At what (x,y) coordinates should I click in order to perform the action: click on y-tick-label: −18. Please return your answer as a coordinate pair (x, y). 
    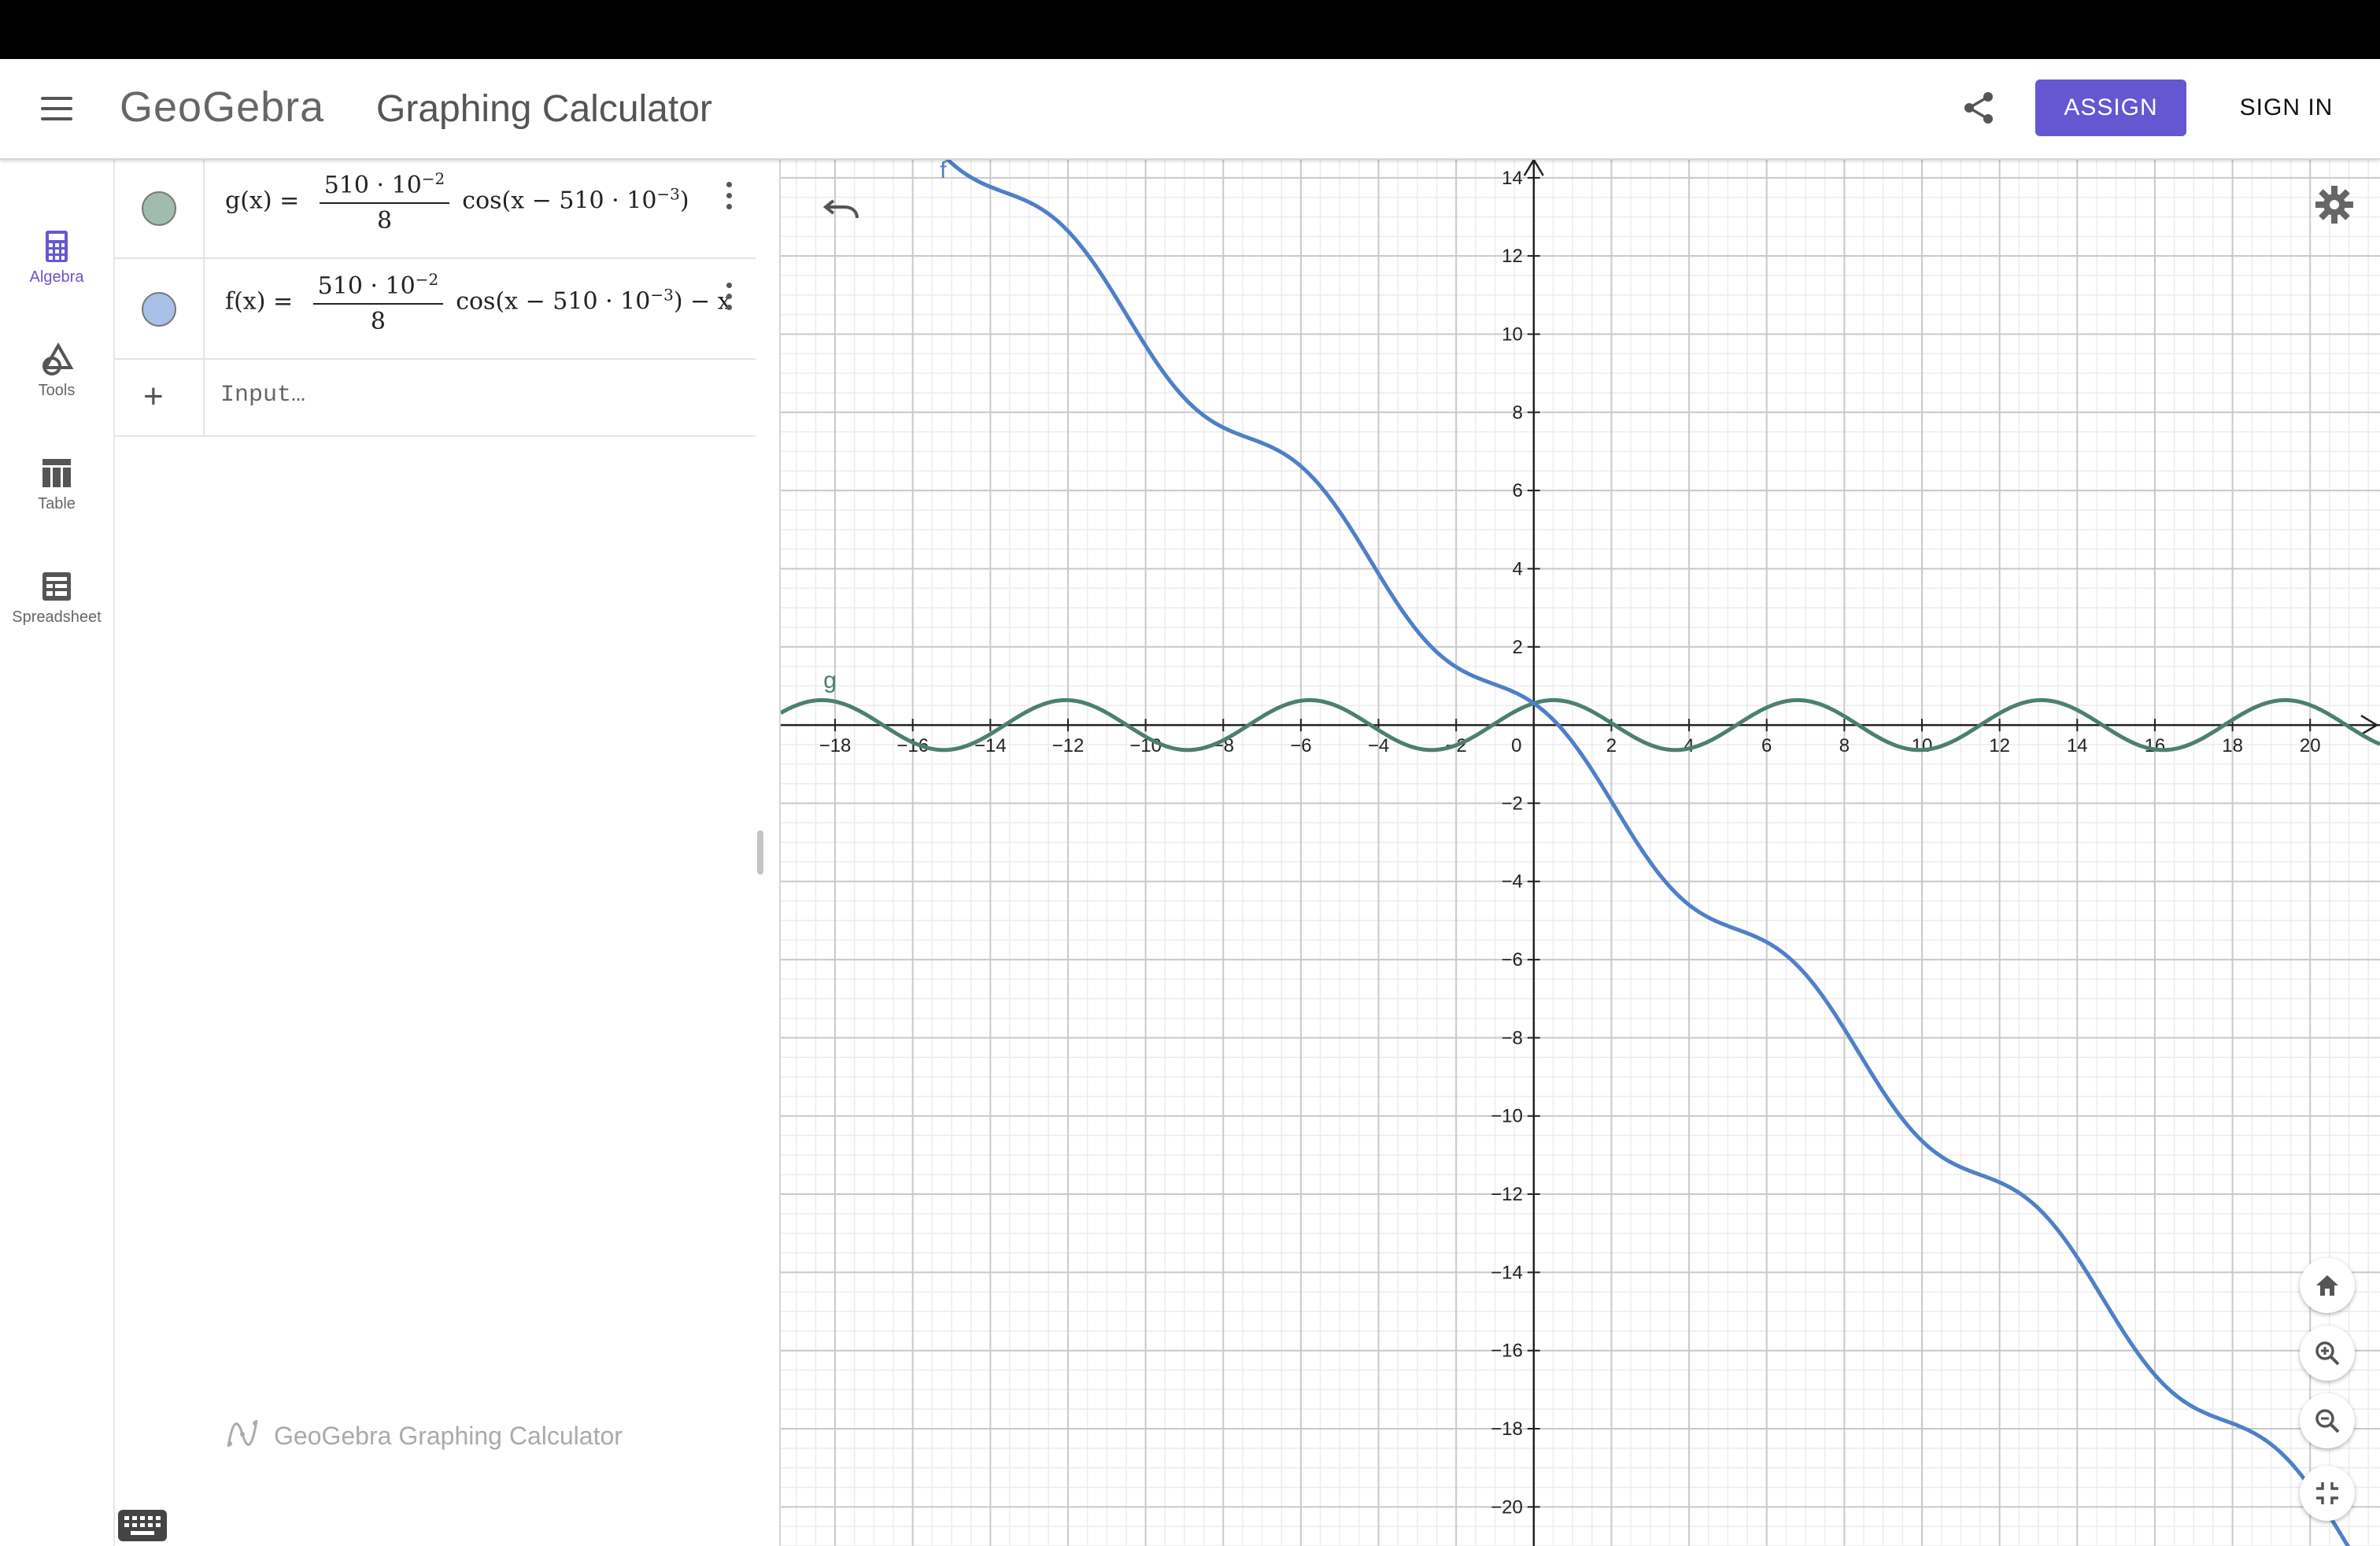
    Looking at the image, I should click on (1507, 1429).